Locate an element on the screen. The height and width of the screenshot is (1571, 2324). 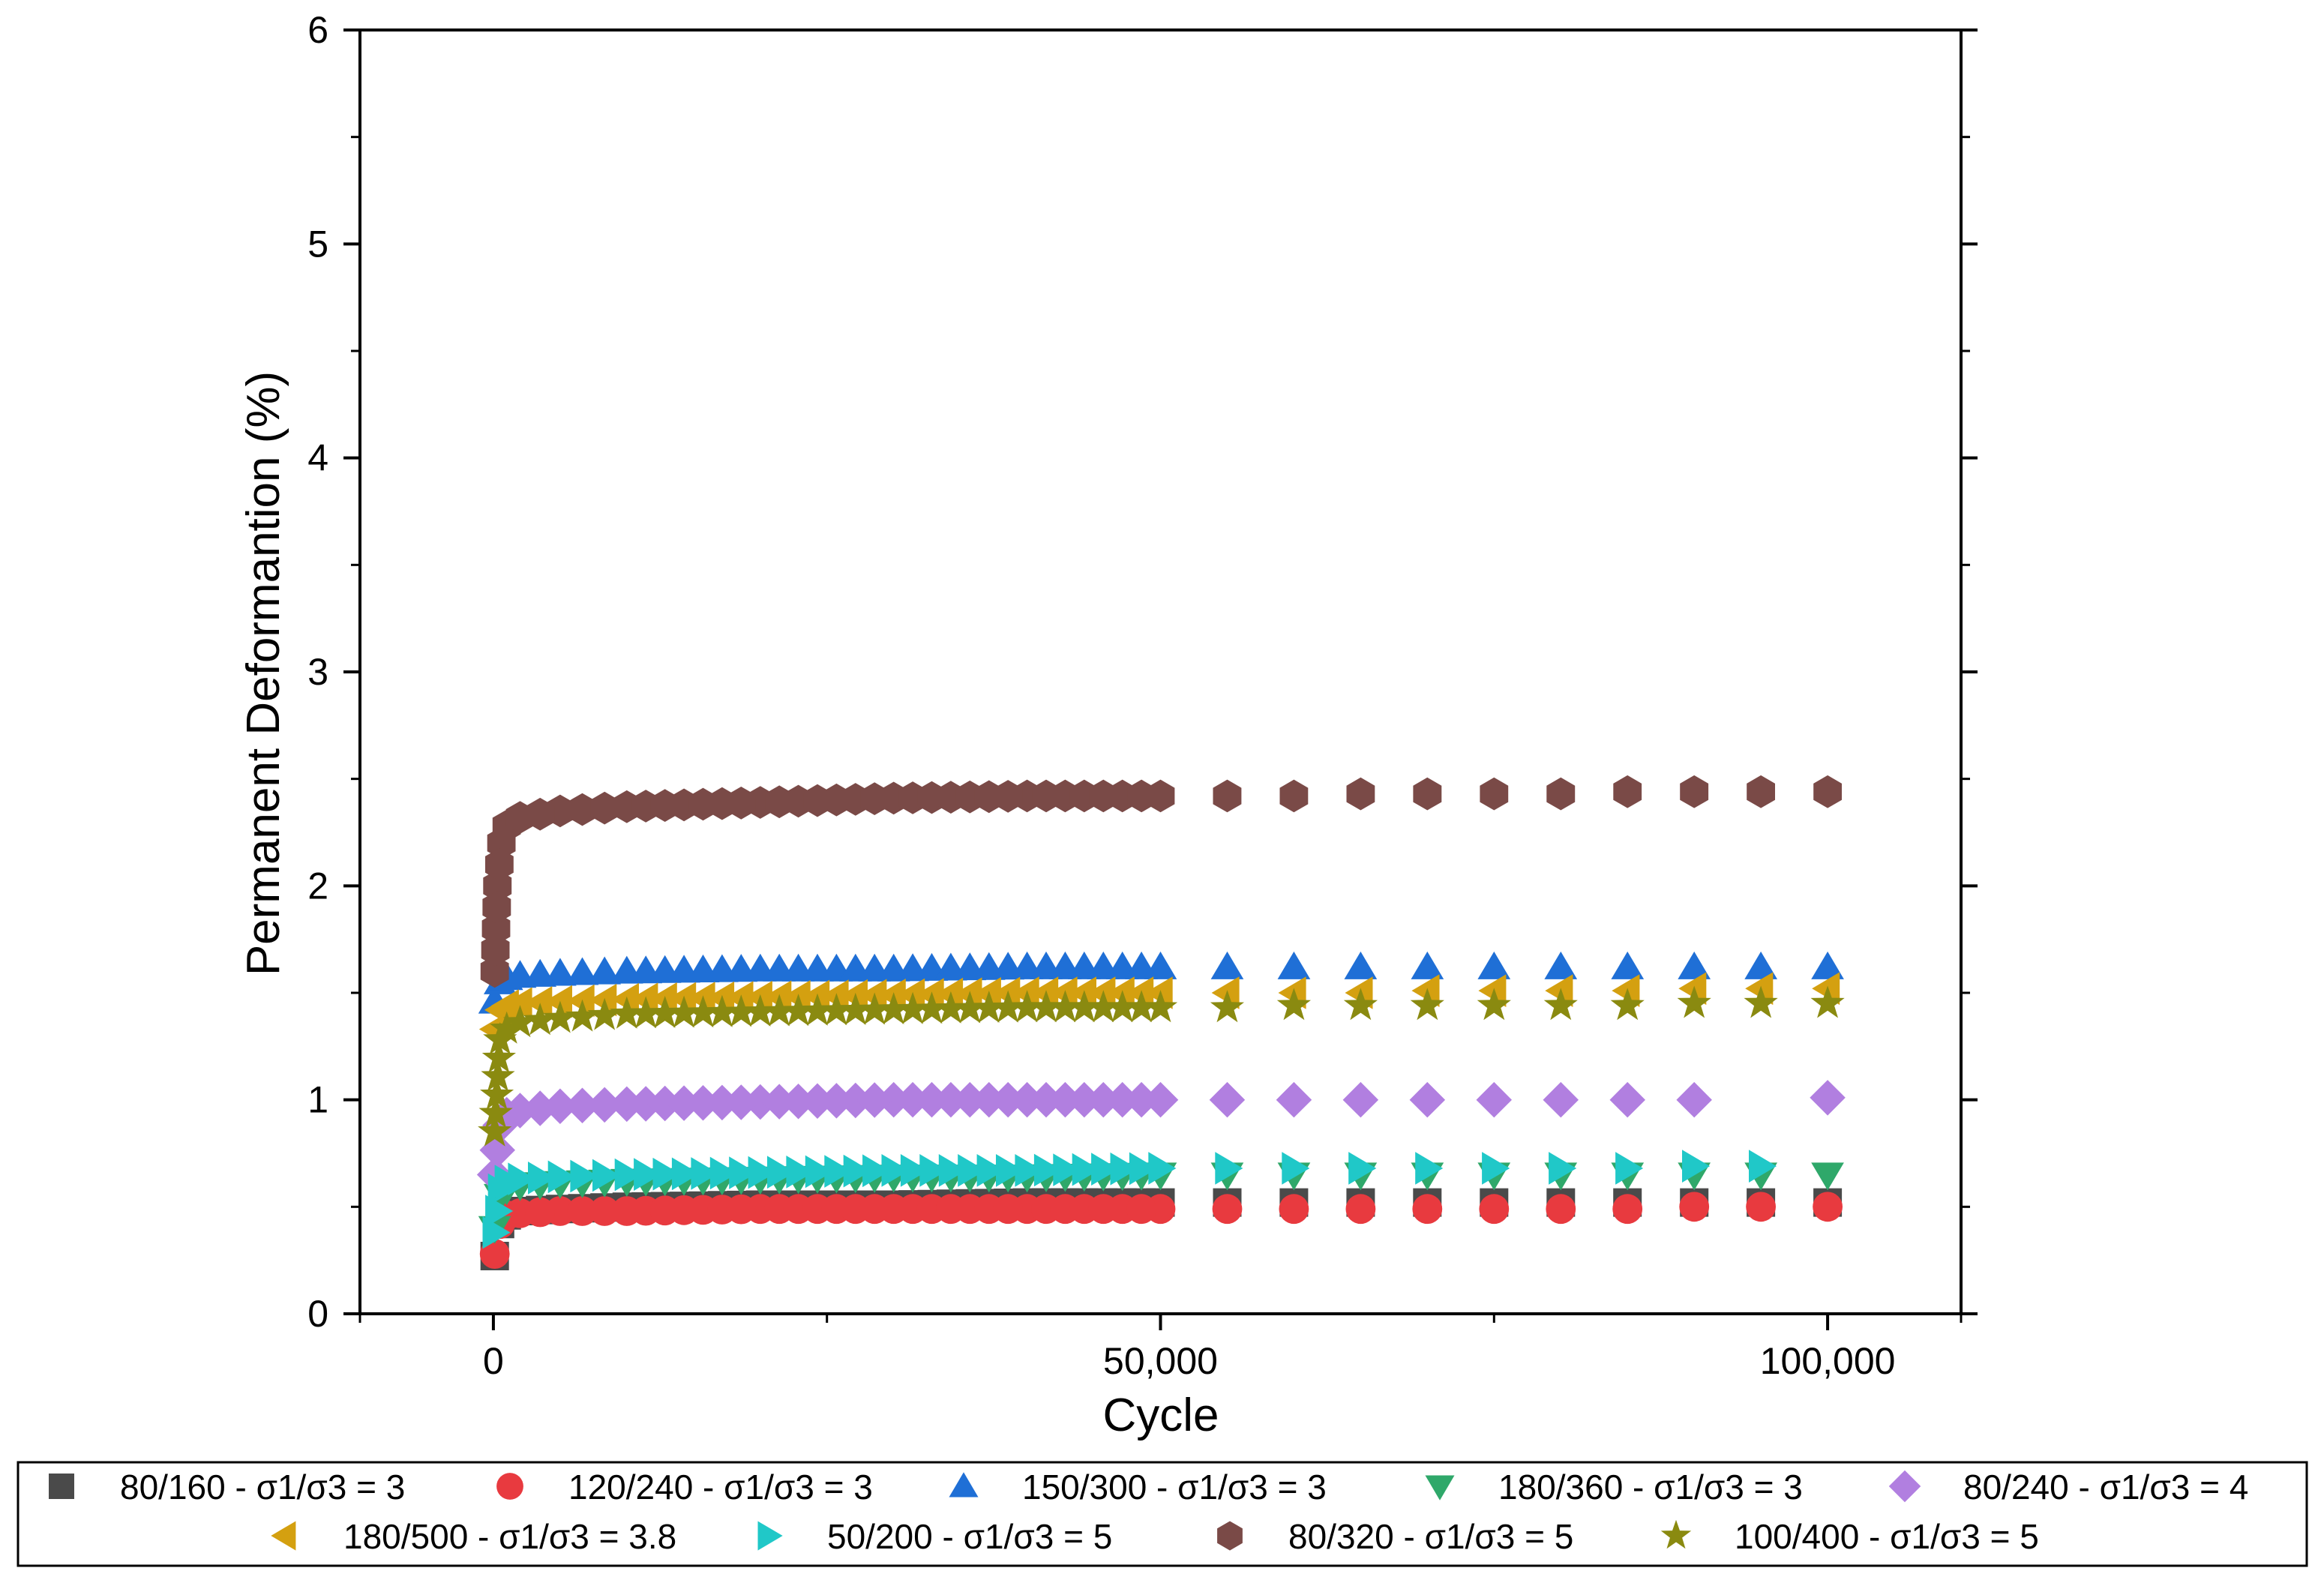
y-tick-label: 1 is located at coordinates (317, 1100).